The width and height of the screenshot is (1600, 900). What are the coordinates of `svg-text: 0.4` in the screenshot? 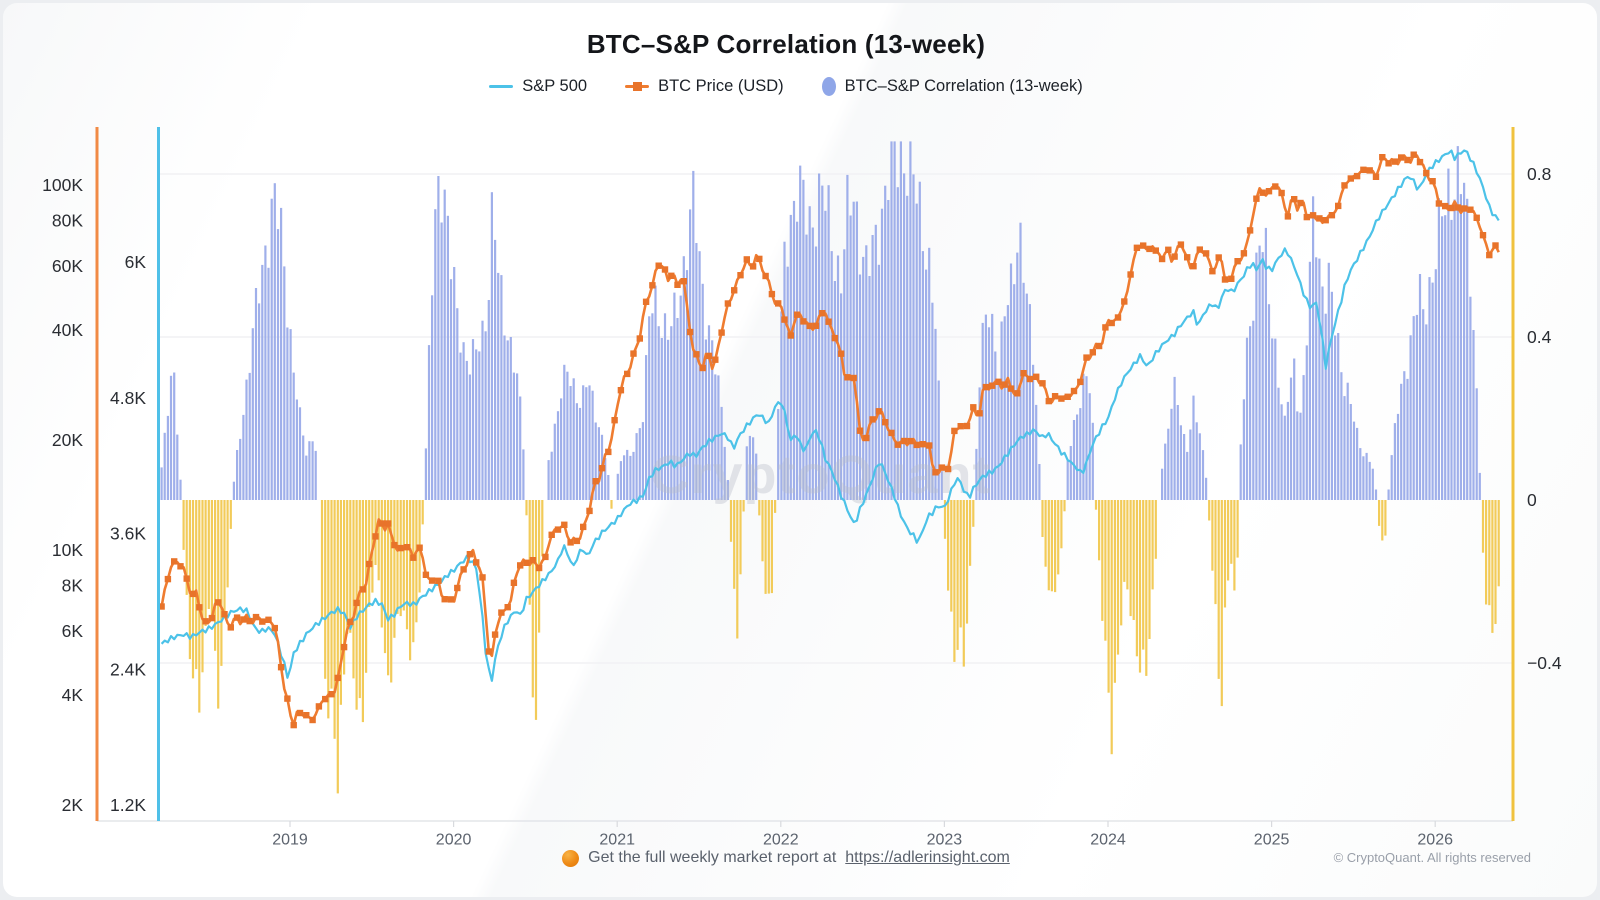 It's located at (1539, 337).